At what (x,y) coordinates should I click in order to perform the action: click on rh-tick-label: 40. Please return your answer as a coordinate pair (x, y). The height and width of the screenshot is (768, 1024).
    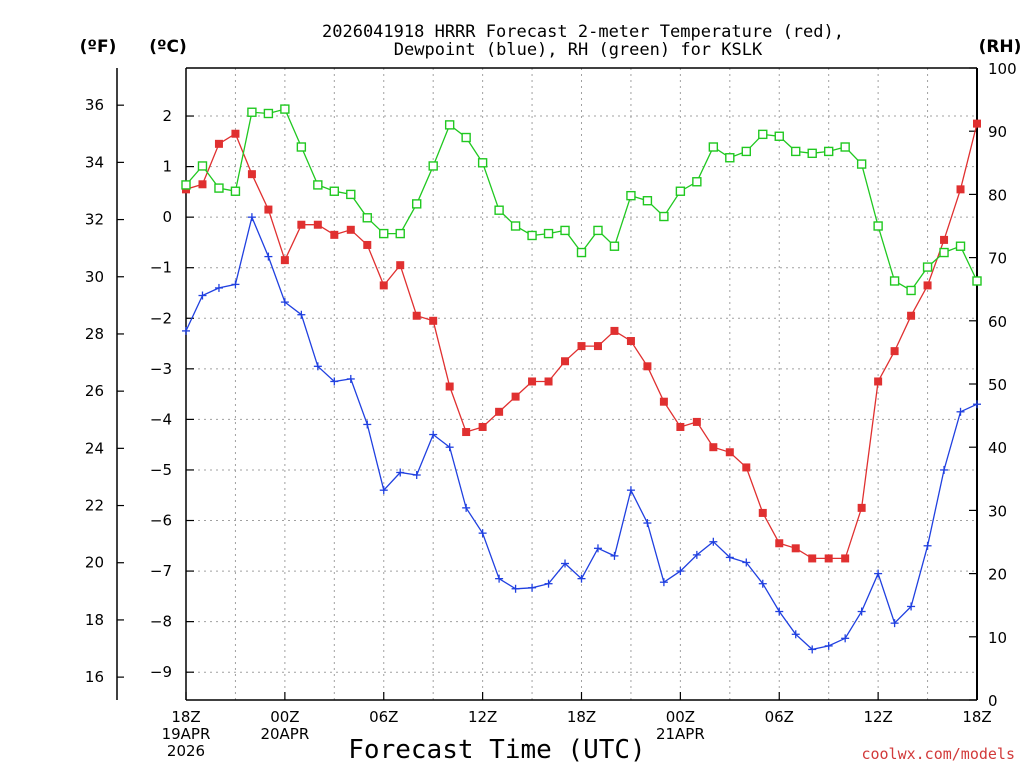
    Looking at the image, I should click on (997, 448).